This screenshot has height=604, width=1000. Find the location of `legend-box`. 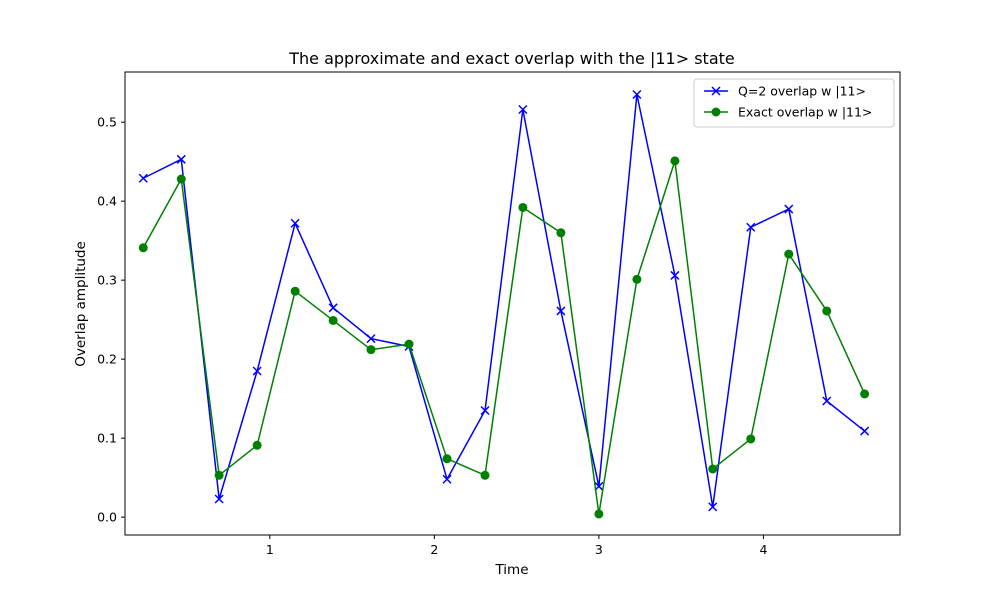

legend-box is located at coordinates (794, 103).